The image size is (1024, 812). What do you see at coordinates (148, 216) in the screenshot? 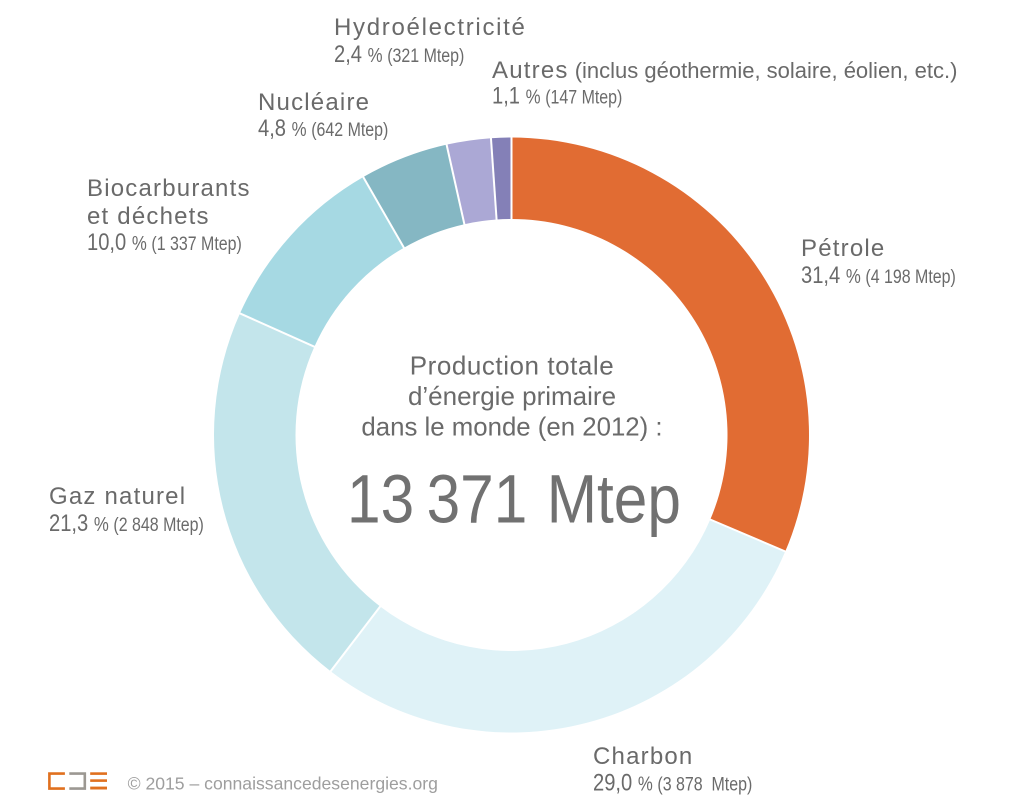
I see `svg-text: et déchets` at bounding box center [148, 216].